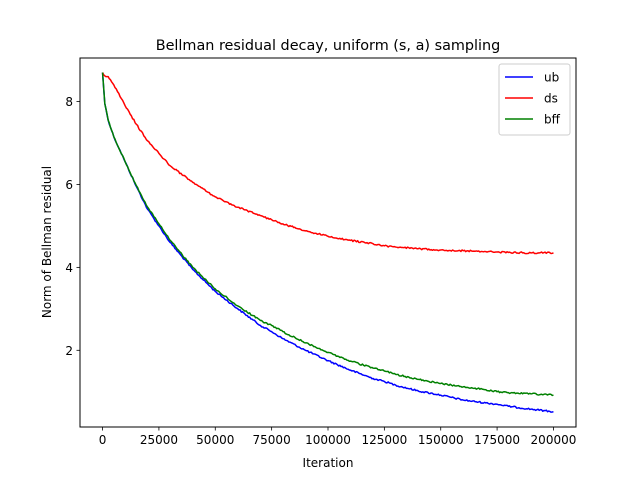 Image resolution: width=640 pixels, height=484 pixels. I want to click on legend: ub ds bff, so click(534, 99).